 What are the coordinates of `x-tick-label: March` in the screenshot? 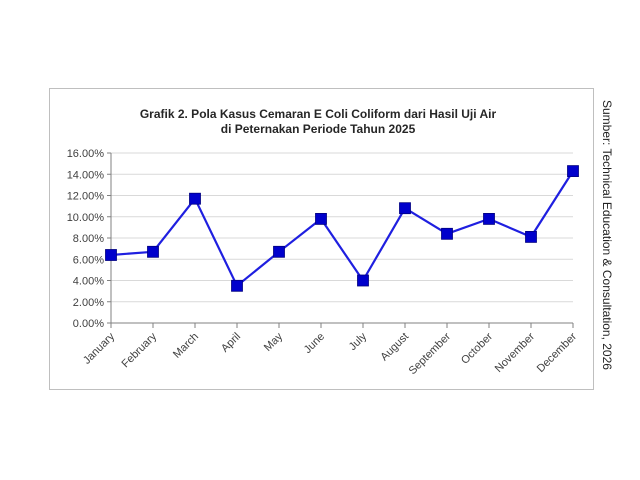 It's located at (186, 346).